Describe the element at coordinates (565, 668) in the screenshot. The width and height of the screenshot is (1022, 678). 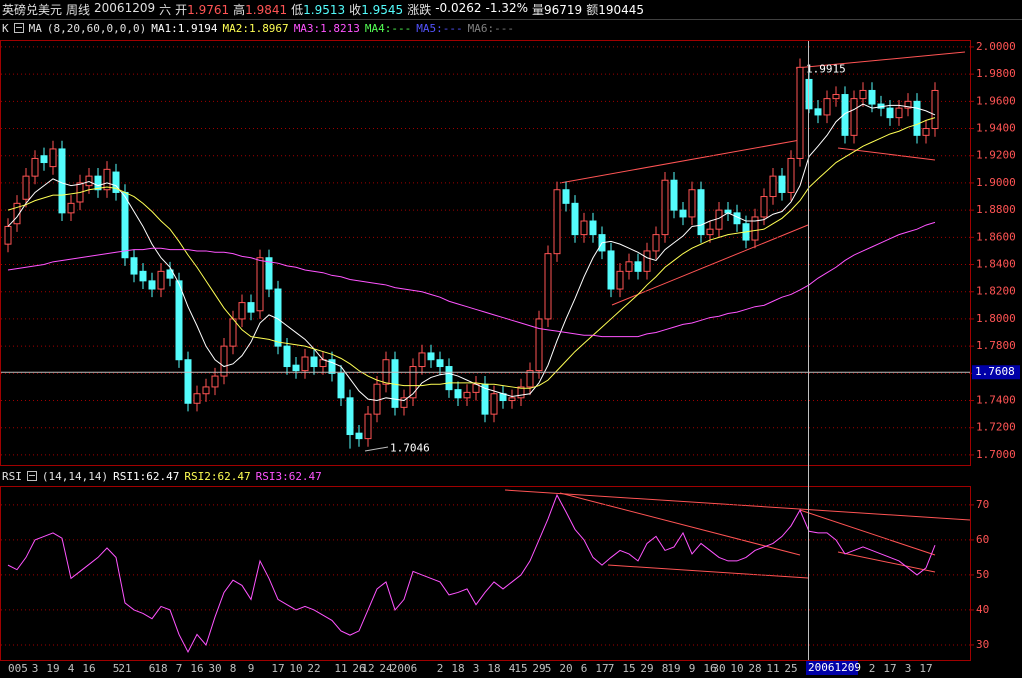
I see `x-tick-label: 20` at that location.